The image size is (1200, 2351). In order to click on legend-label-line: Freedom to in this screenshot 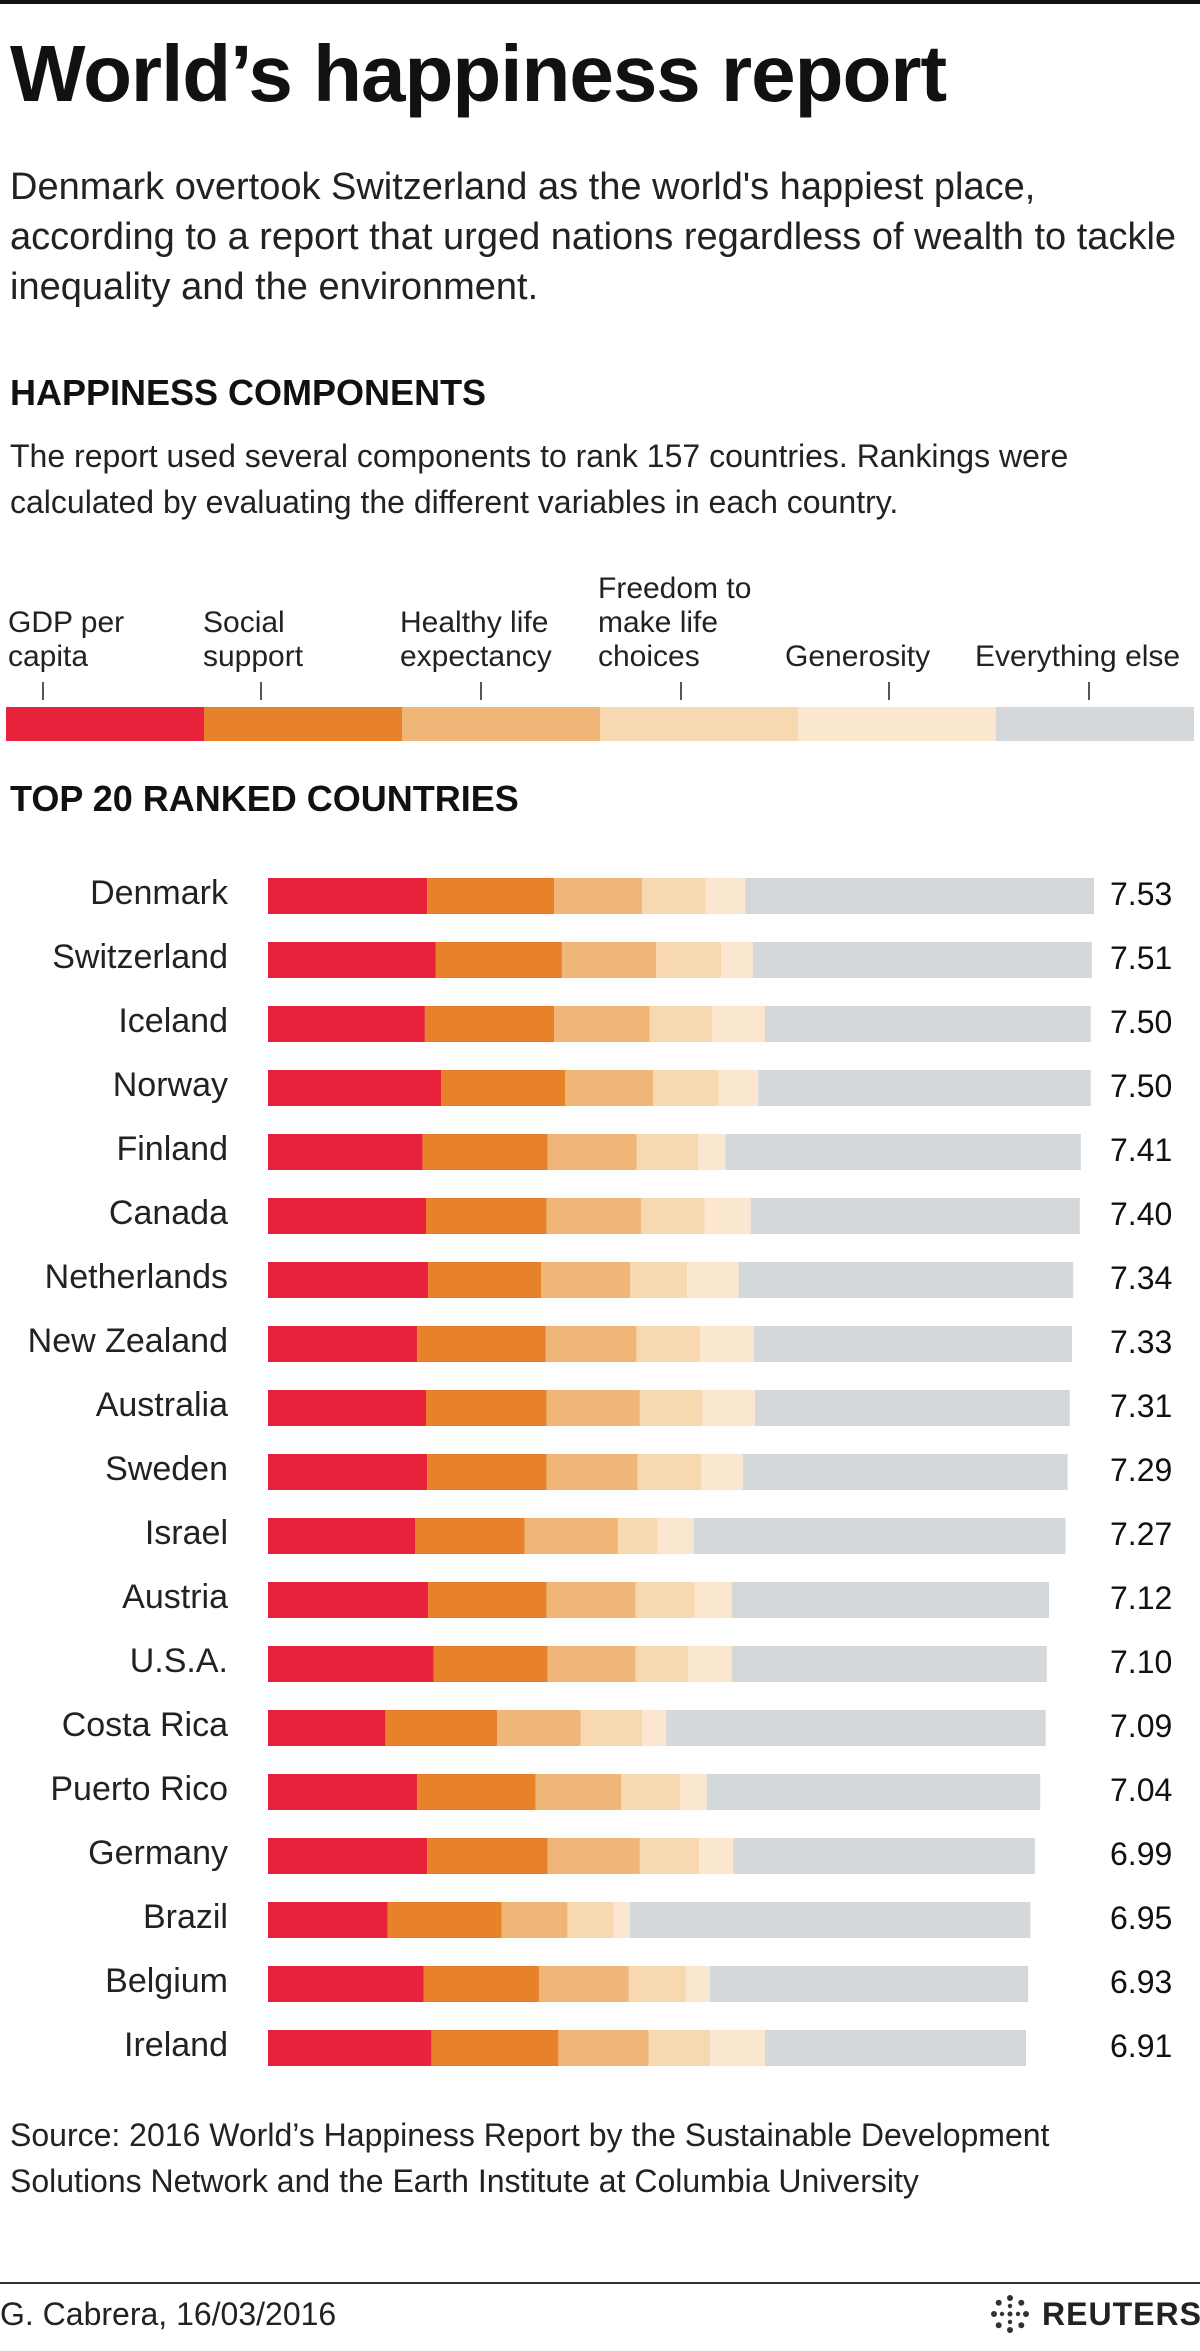, I will do `click(675, 588)`.